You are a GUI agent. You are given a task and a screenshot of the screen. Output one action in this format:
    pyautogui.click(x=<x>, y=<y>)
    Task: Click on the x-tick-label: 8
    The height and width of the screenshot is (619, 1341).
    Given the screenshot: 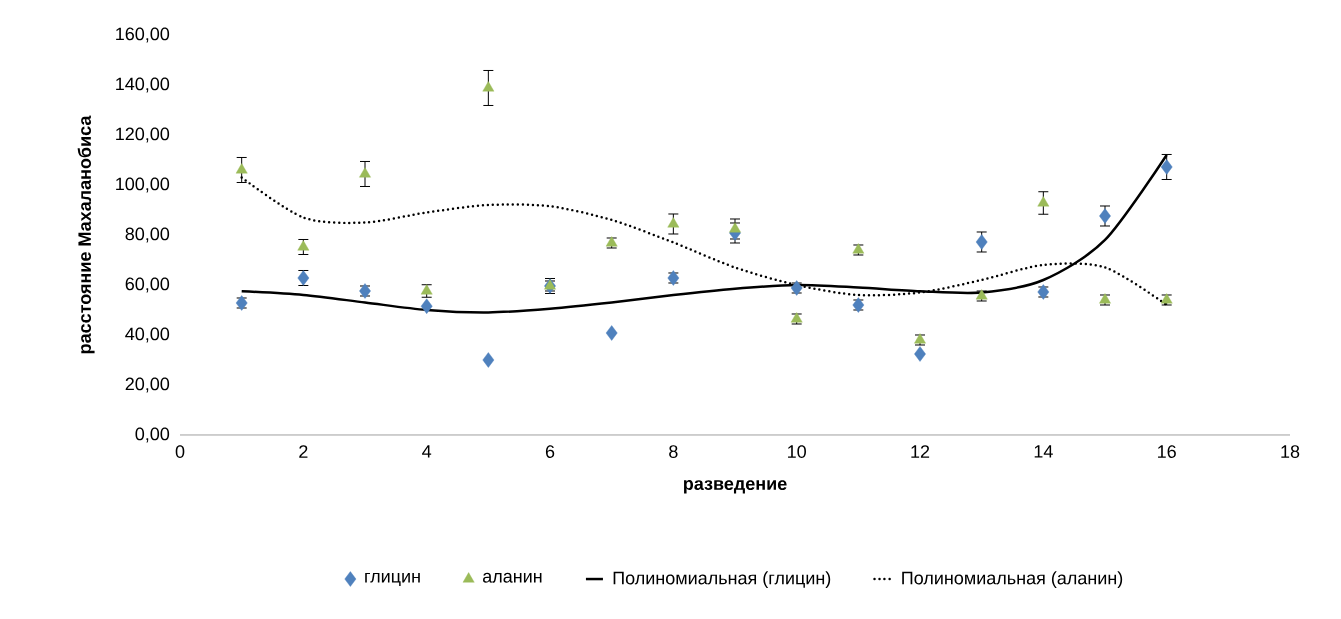 What is the action you would take?
    pyautogui.click(x=673, y=451)
    